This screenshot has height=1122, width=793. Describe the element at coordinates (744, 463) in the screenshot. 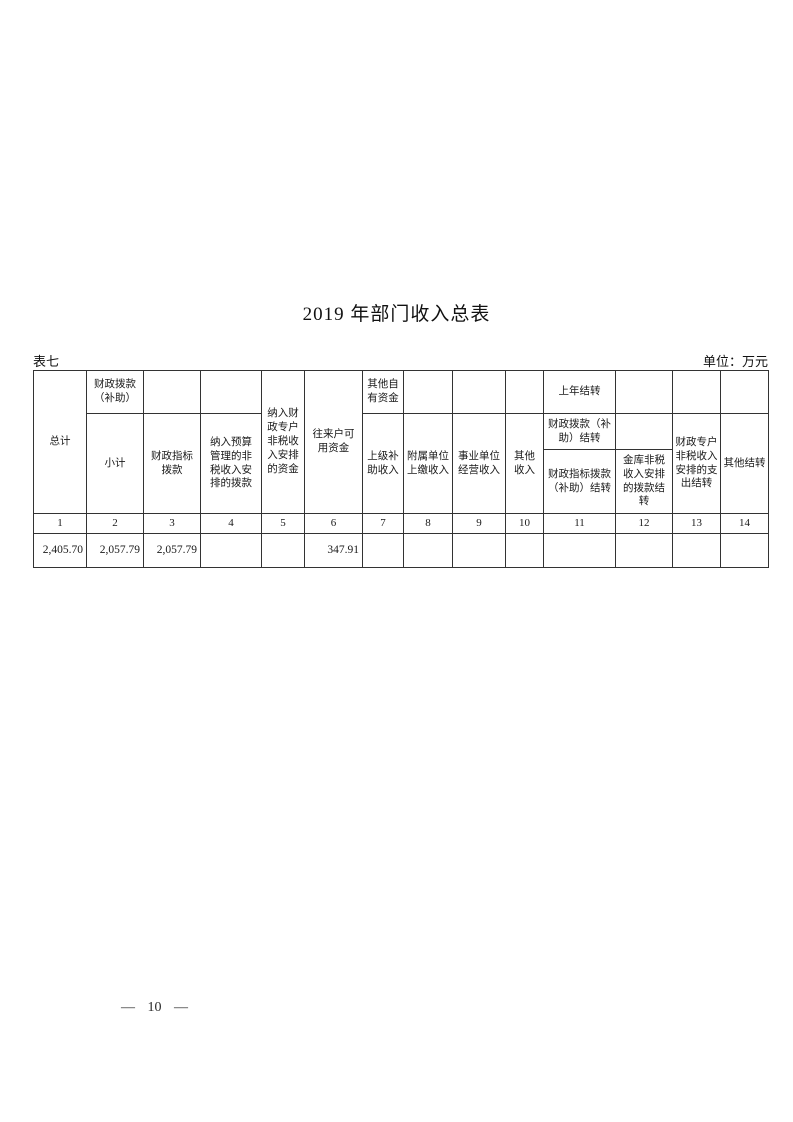

I see `header-cell-other-carryover: 其他结转` at that location.